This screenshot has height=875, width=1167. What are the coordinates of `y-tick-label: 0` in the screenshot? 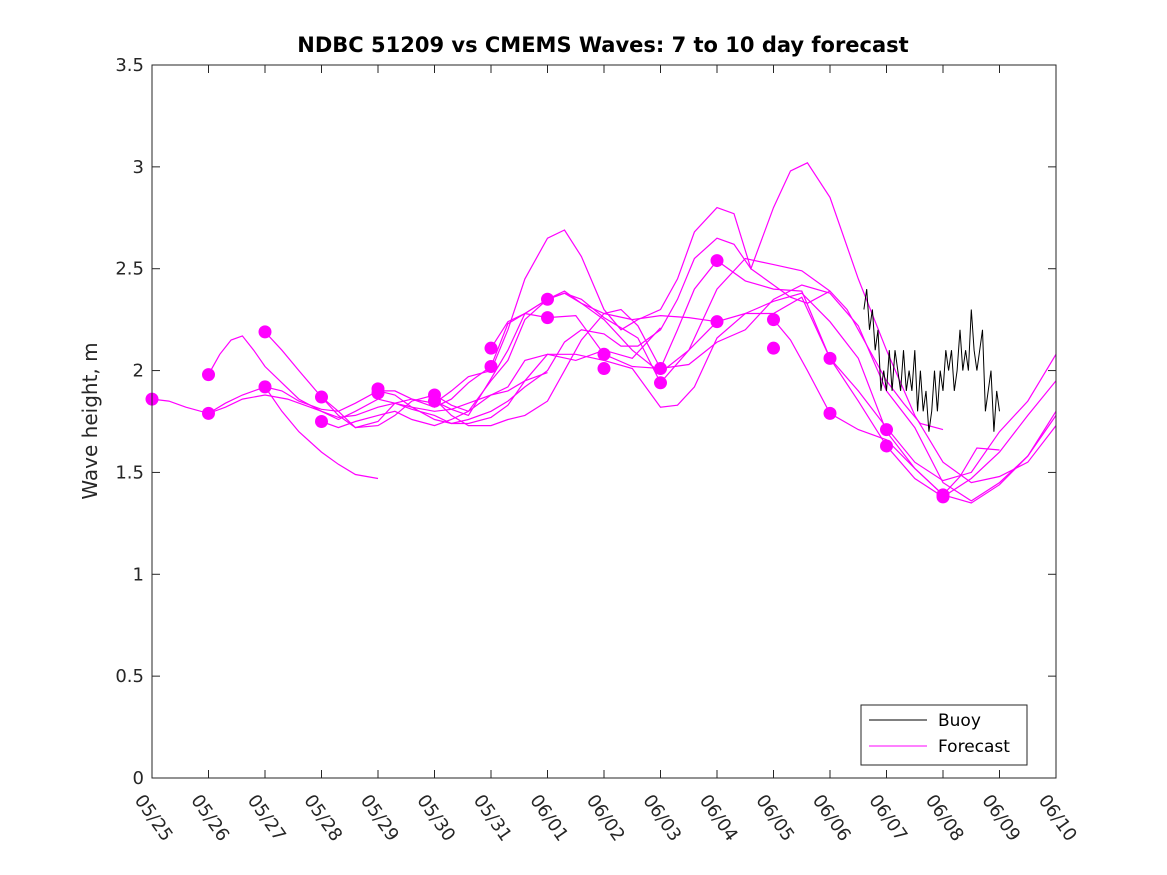 It's located at (138, 778).